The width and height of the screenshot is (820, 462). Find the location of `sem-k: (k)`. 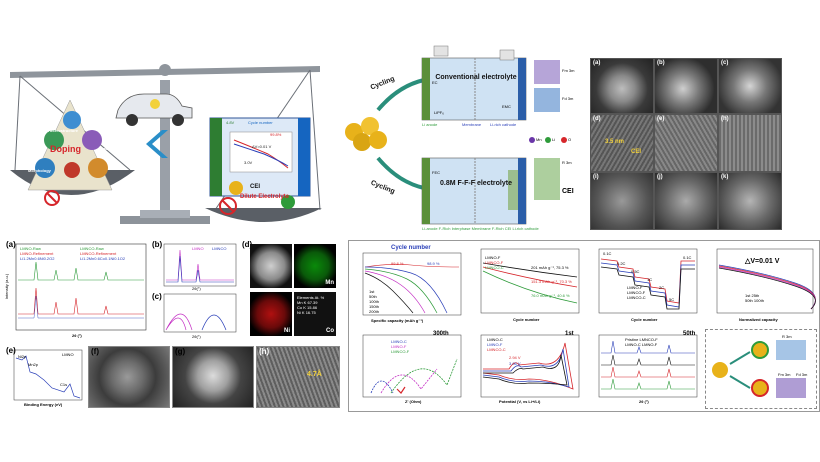

sem-k: (k) is located at coordinates (750, 201).